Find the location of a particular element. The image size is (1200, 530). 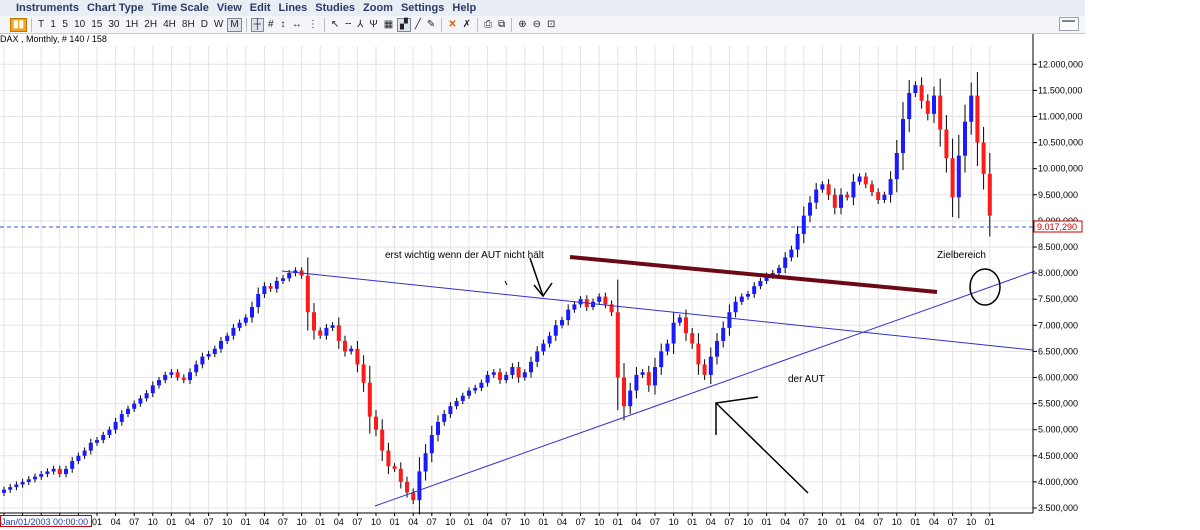

zoom-box-icon: ⊡ is located at coordinates (551, 24).